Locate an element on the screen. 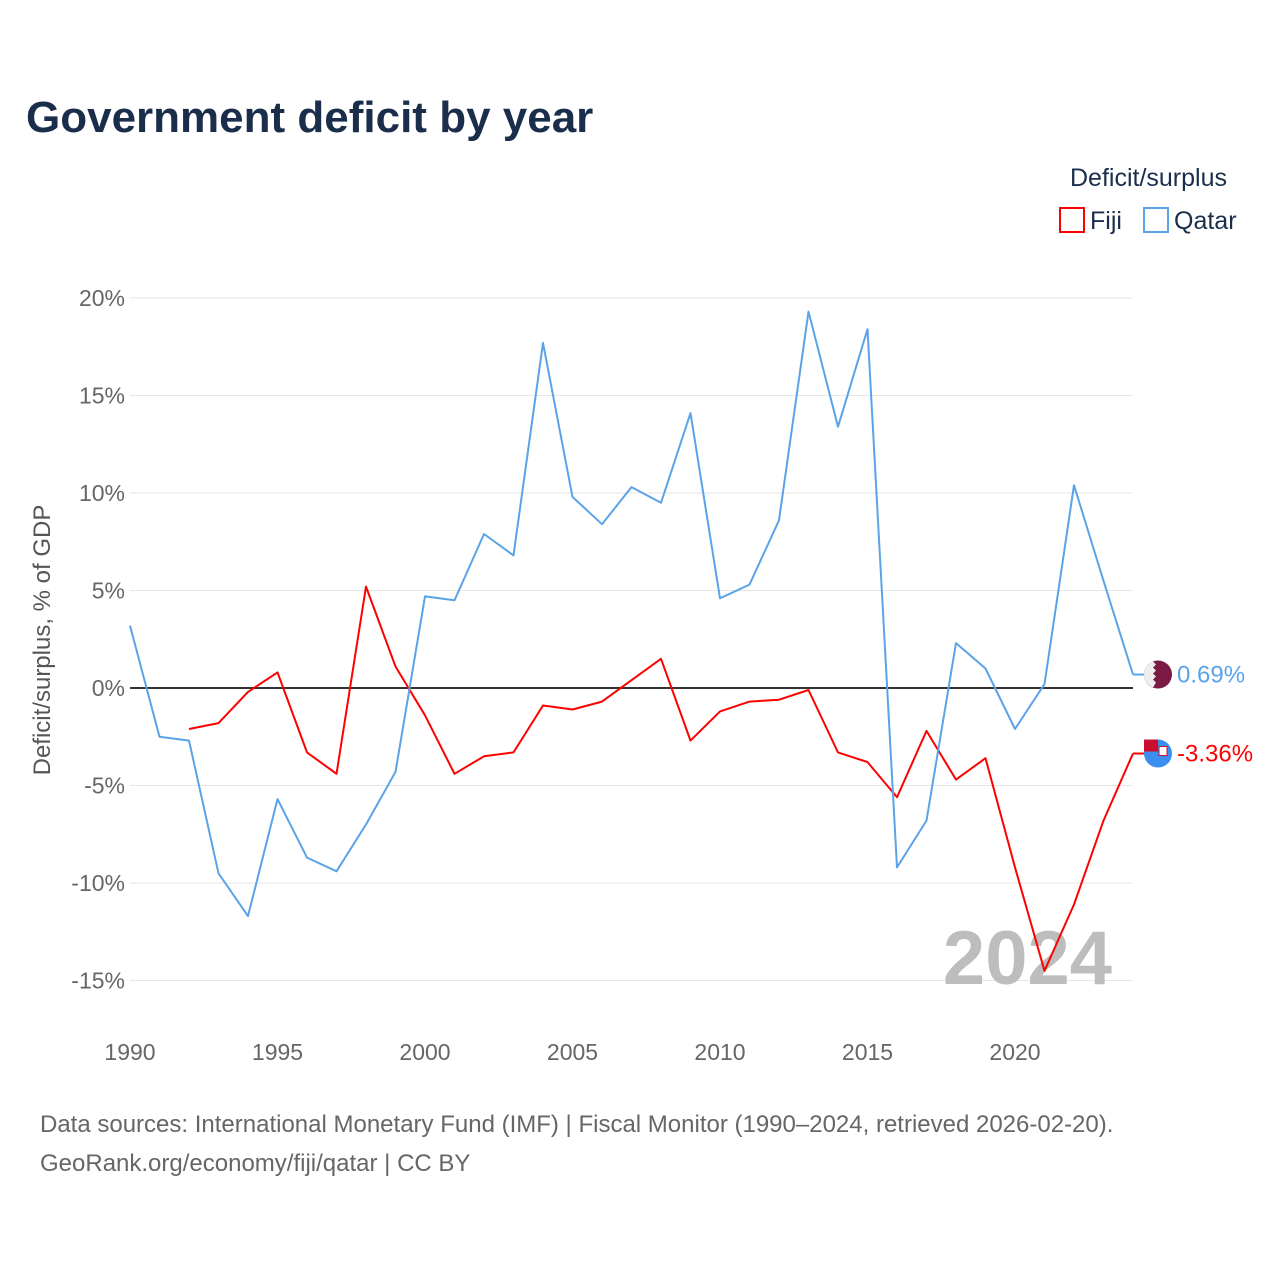 This screenshot has height=1285, width=1280. y-tick-label: 10% is located at coordinates (102, 493).